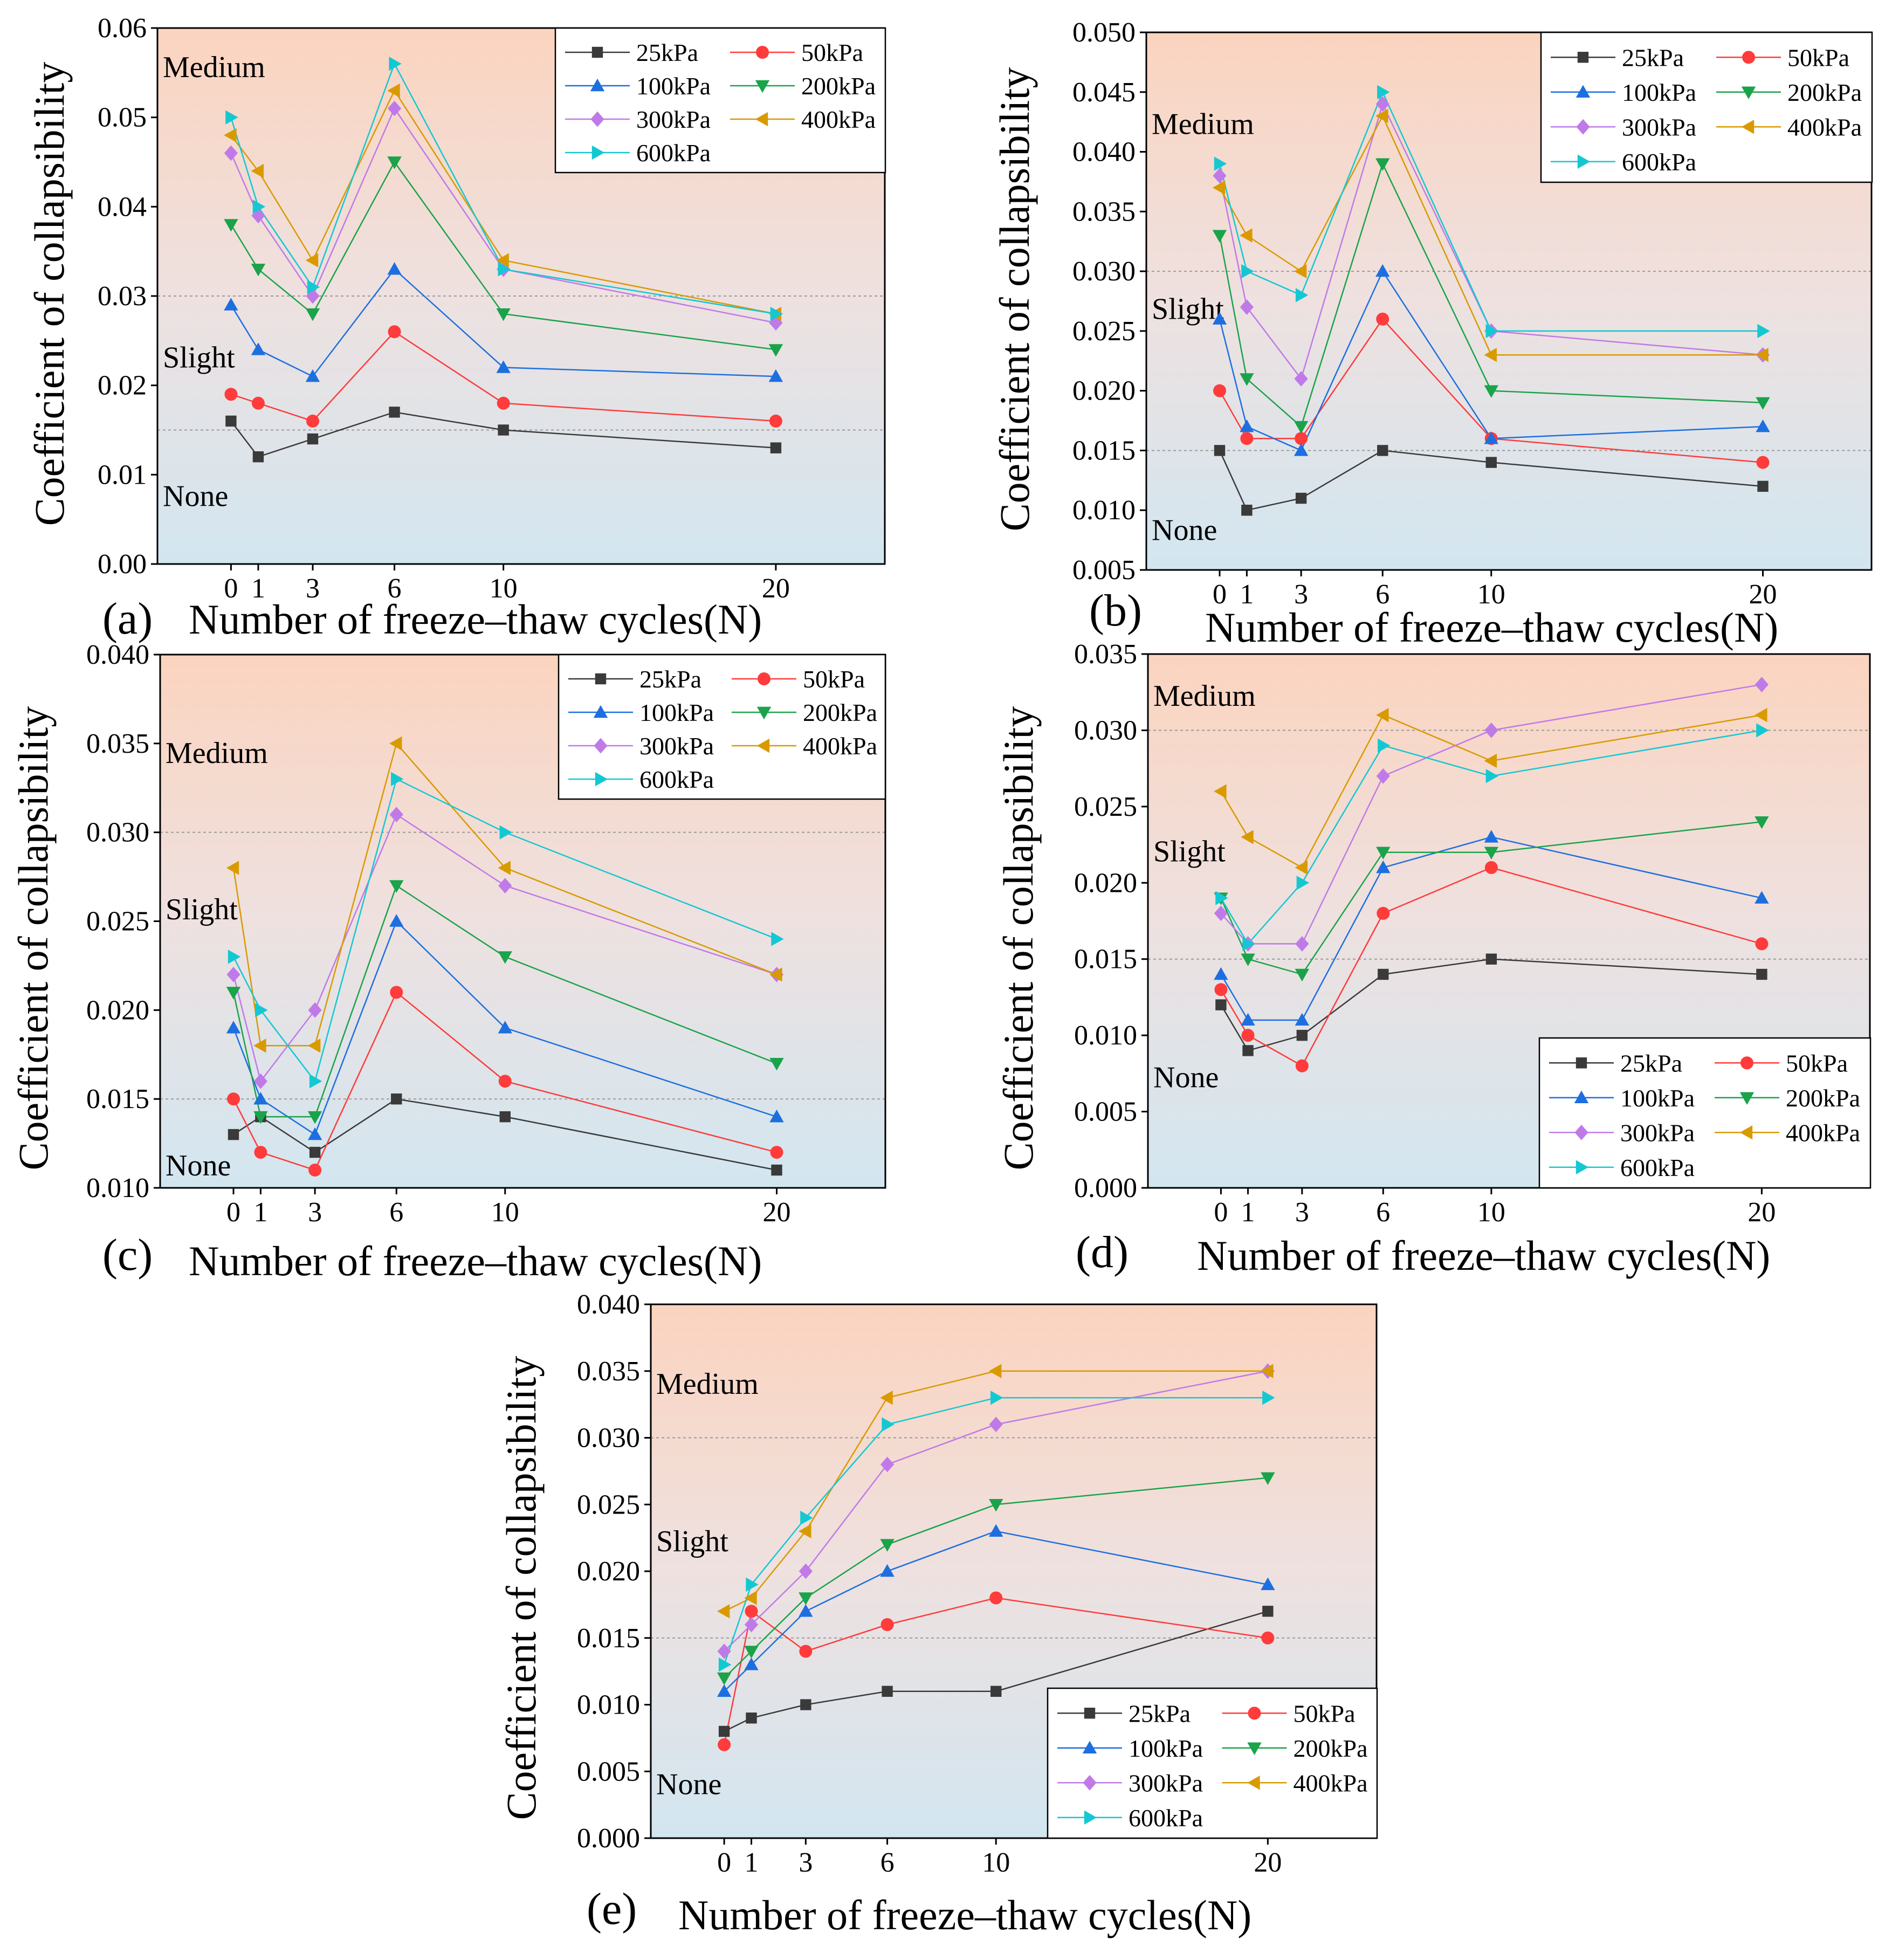 The height and width of the screenshot is (1960, 1892). What do you see at coordinates (1325, 1713) in the screenshot?
I see `legend-label-50kPa: 50kPa` at bounding box center [1325, 1713].